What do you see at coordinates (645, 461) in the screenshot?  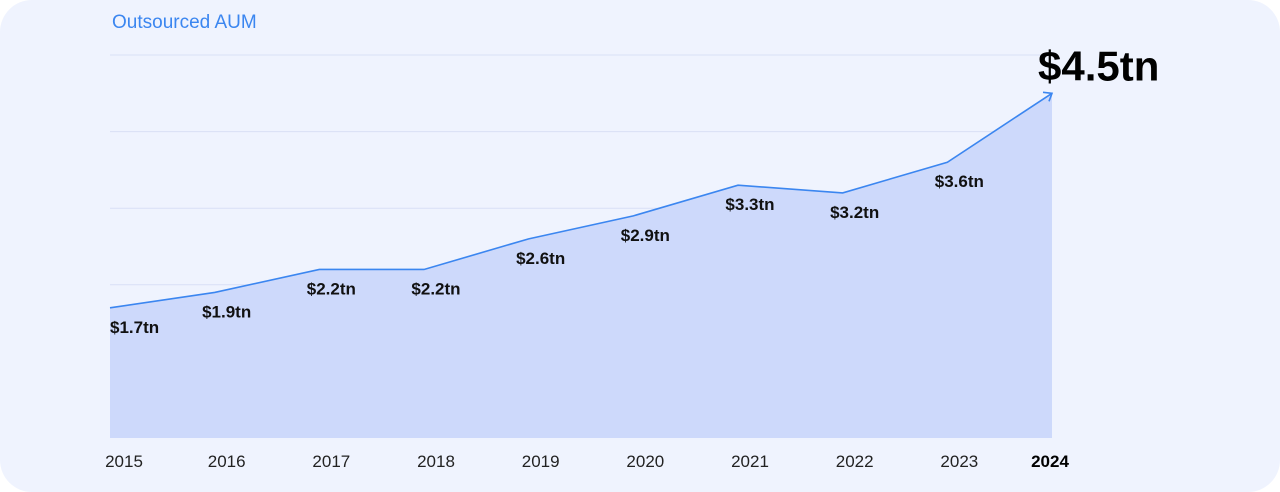 I see `x-tick-label: 2020` at bounding box center [645, 461].